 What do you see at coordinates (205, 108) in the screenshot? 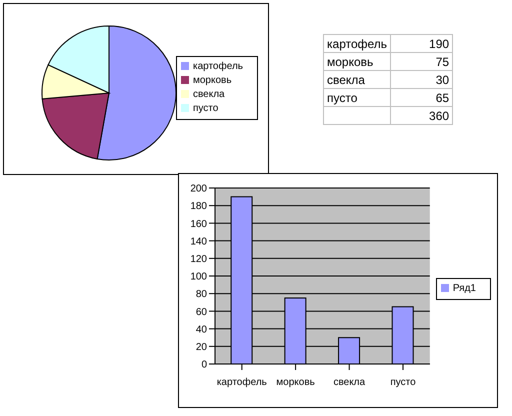
I see `legend-label: пусто` at bounding box center [205, 108].